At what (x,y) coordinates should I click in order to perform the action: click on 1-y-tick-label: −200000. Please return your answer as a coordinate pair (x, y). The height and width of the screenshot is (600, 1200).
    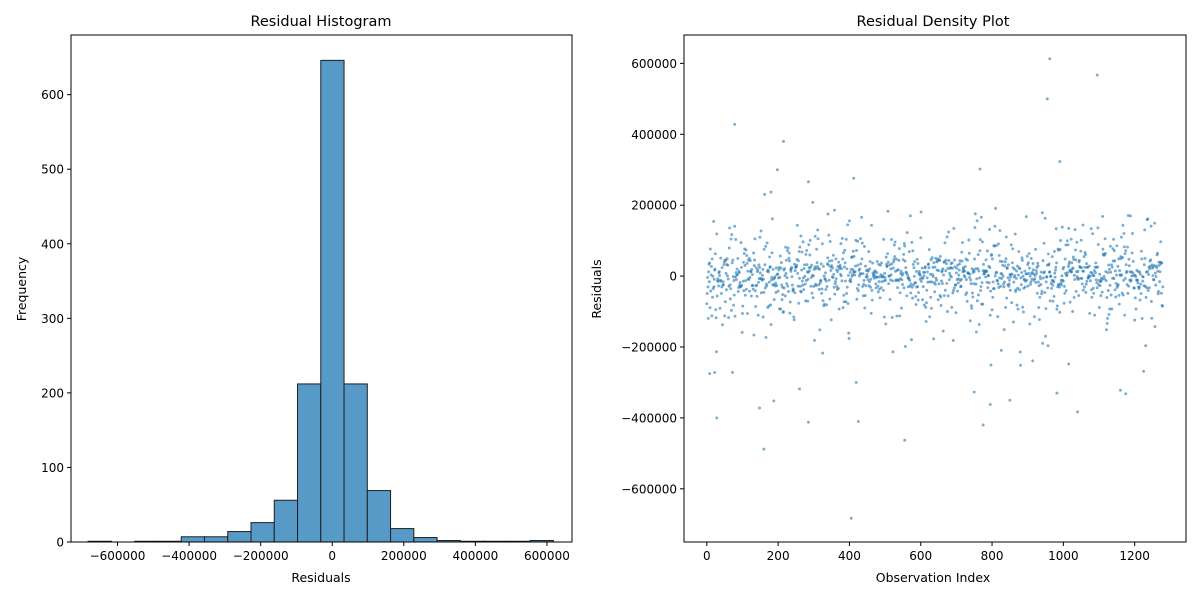
    Looking at the image, I should click on (649, 348).